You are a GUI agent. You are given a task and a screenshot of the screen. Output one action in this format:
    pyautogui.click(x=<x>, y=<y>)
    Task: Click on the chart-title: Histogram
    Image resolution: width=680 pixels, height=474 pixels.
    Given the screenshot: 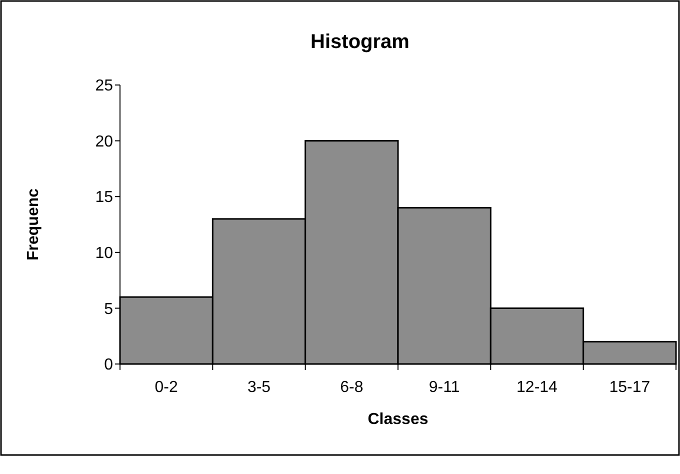 What is the action you would take?
    pyautogui.click(x=360, y=42)
    